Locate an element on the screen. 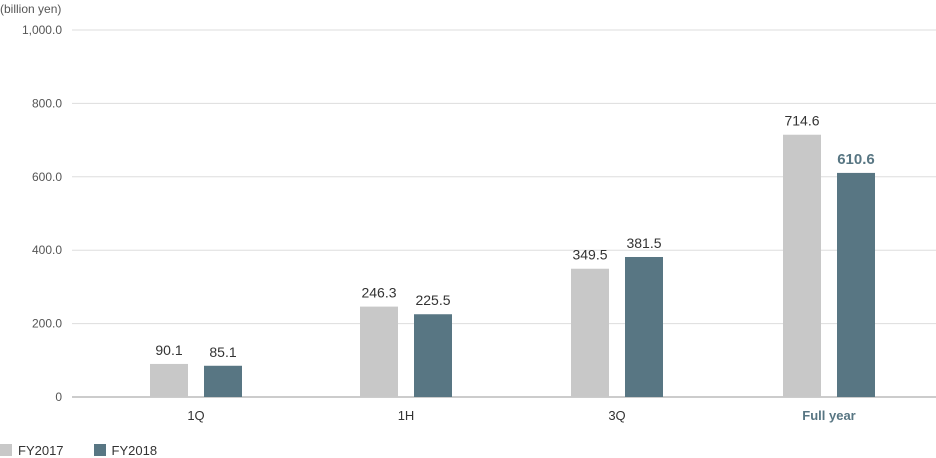 The image size is (936, 458). data-label: 349.5 is located at coordinates (589, 255).